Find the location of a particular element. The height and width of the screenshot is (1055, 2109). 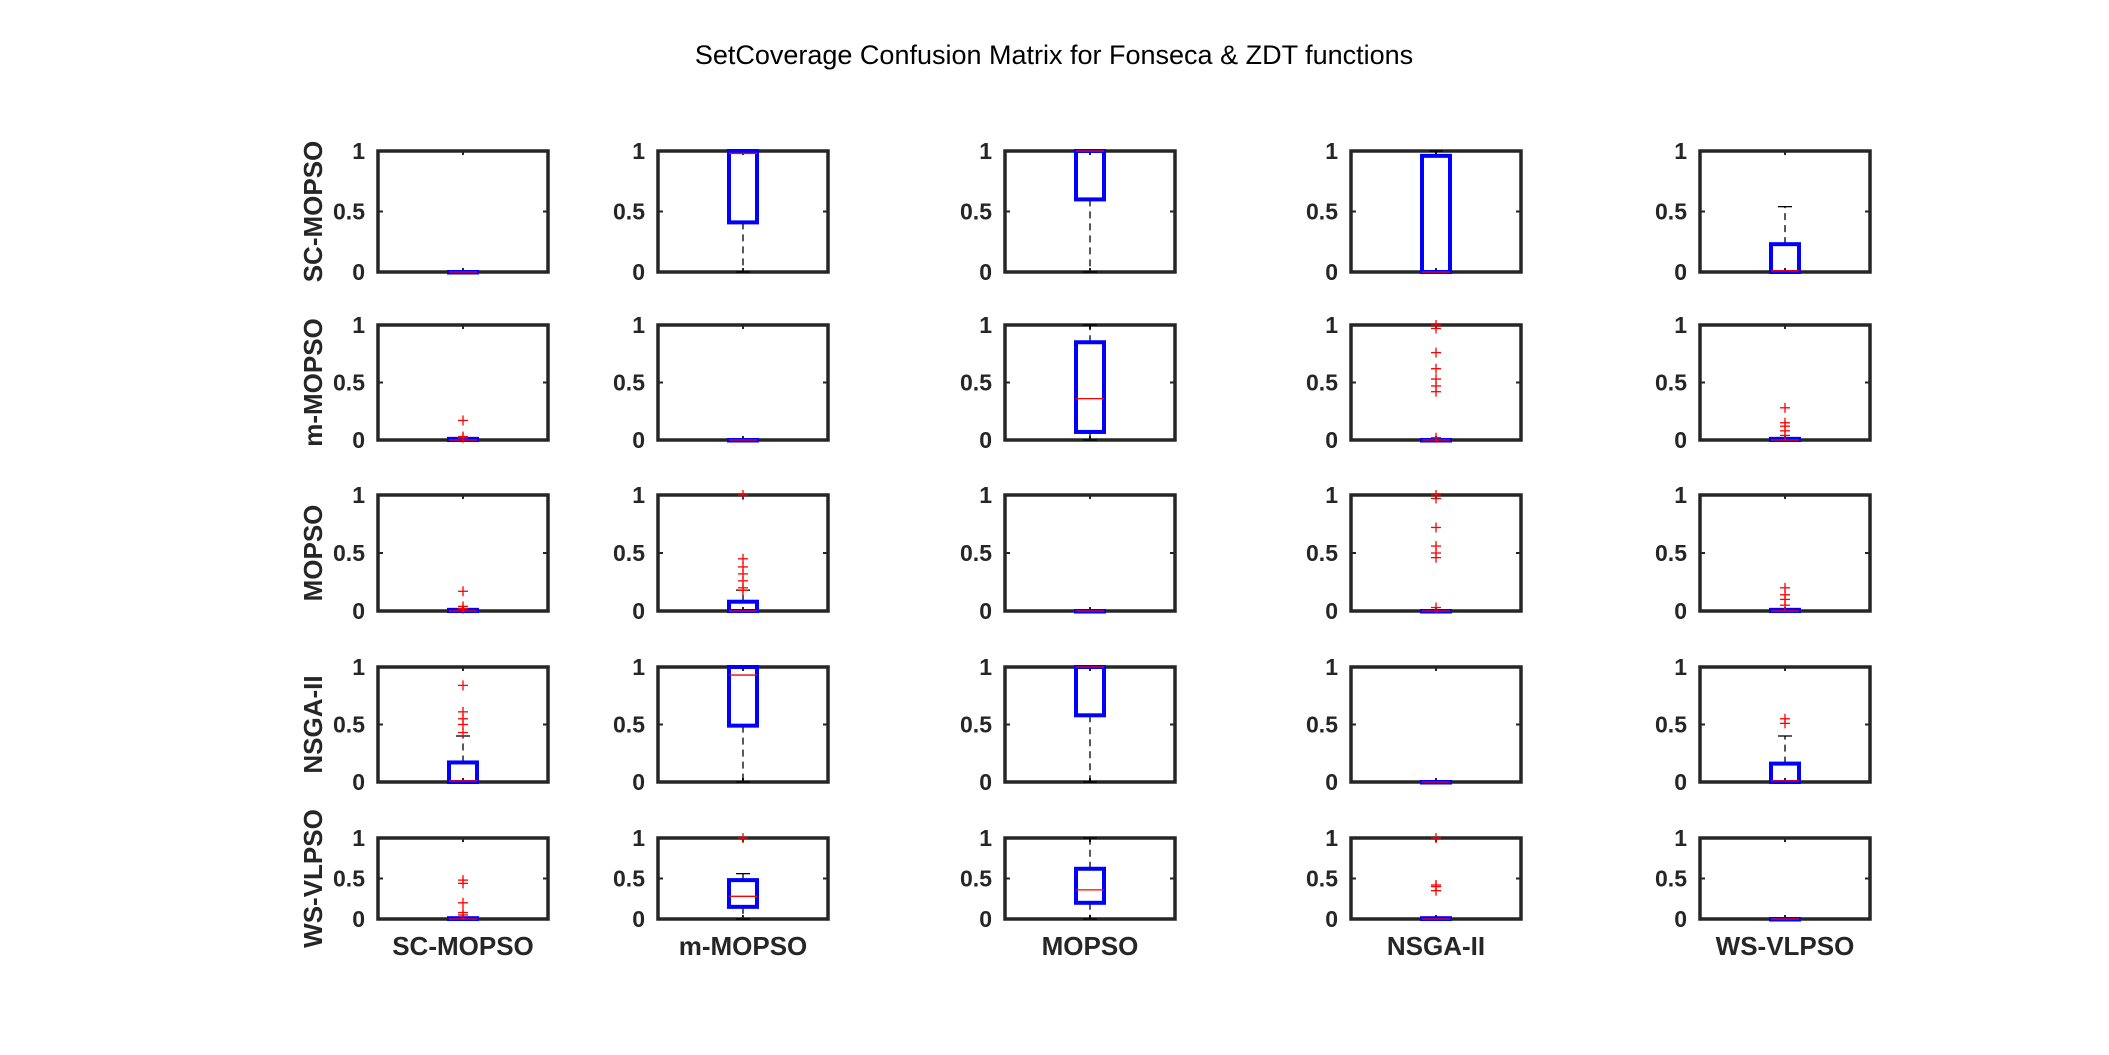

row-label: m-MOPSO is located at coordinates (313, 382).